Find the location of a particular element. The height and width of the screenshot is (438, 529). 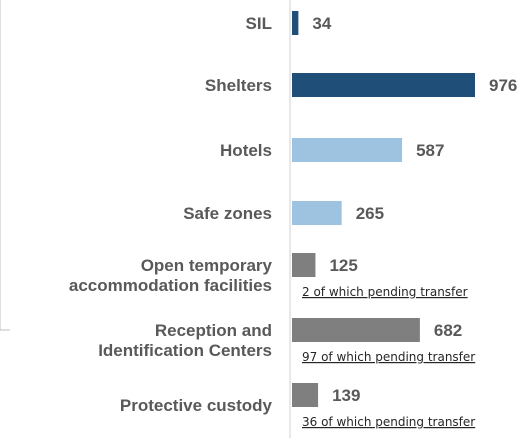

bar-shelters is located at coordinates (383, 85).